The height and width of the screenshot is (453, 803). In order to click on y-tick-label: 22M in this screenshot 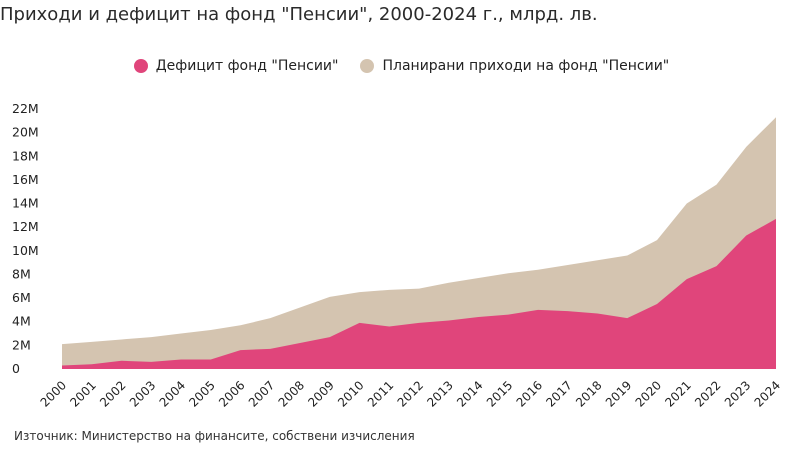, I will do `click(25, 108)`.